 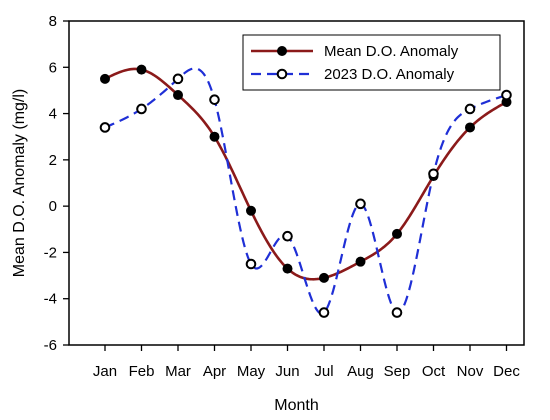 I want to click on x-tick-label: Jun, so click(x=287, y=371).